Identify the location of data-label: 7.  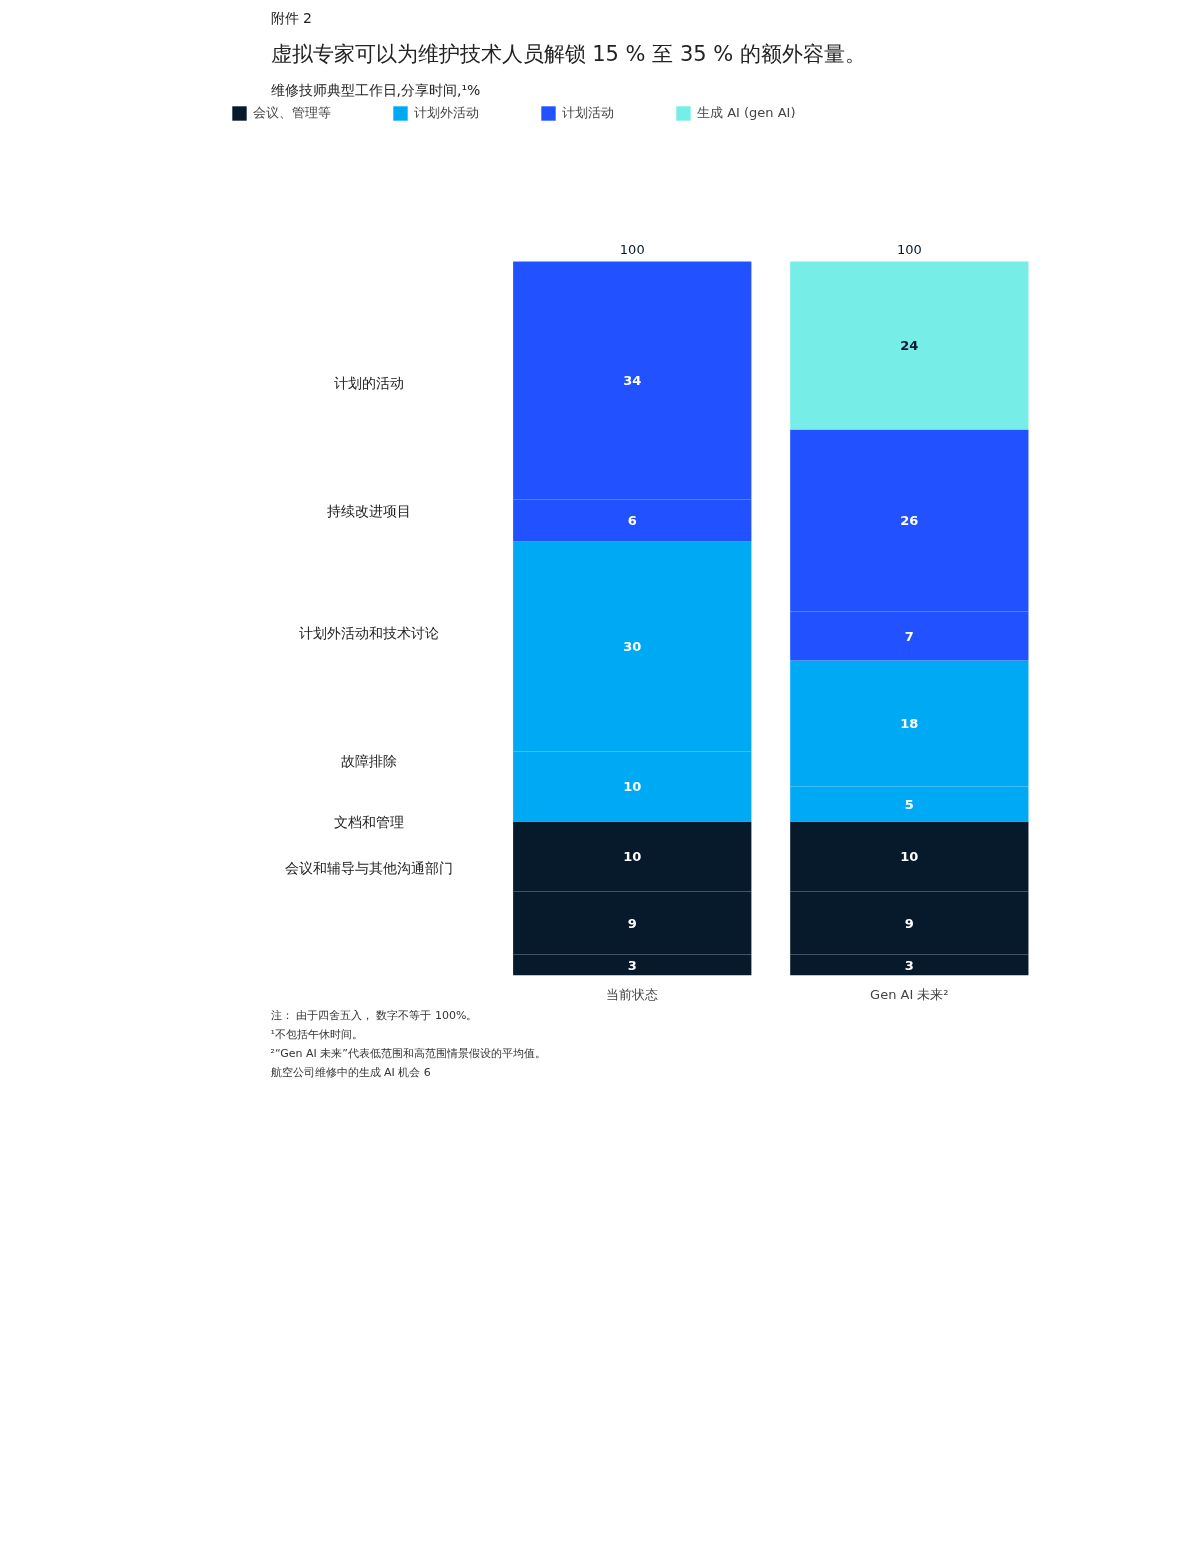
(909, 636).